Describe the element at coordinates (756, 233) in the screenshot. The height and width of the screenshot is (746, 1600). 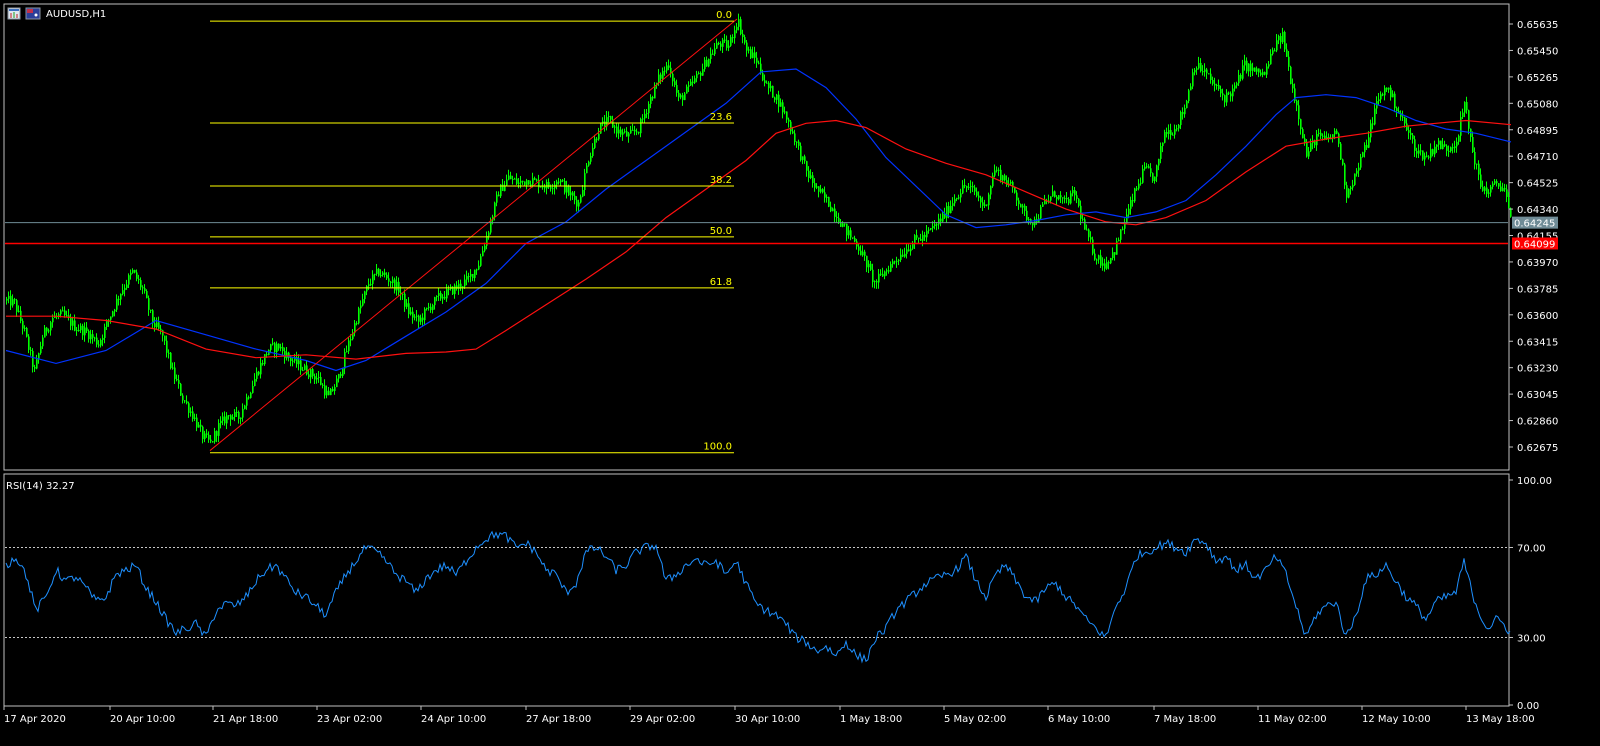
I see `horizontal-lines-layer` at that location.